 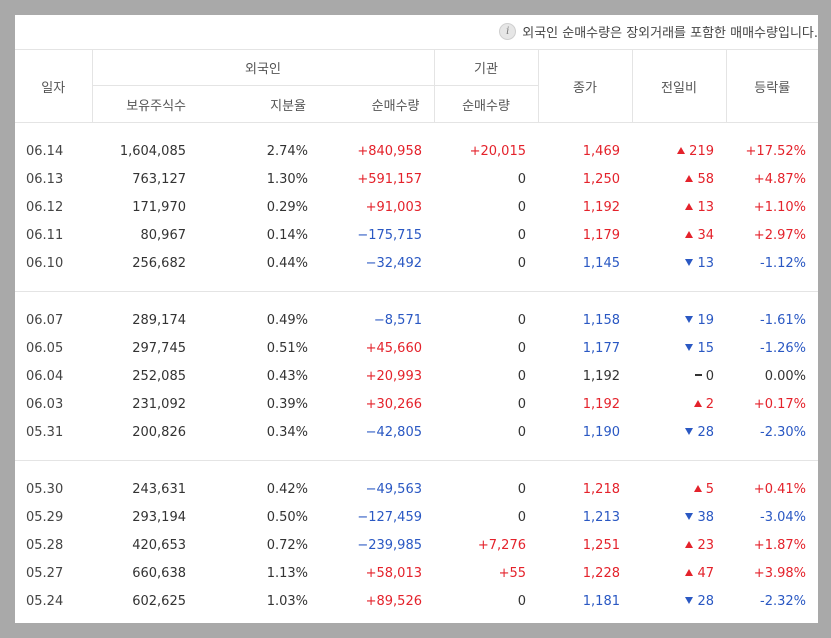 I want to click on change-value: 23, so click(x=705, y=545).